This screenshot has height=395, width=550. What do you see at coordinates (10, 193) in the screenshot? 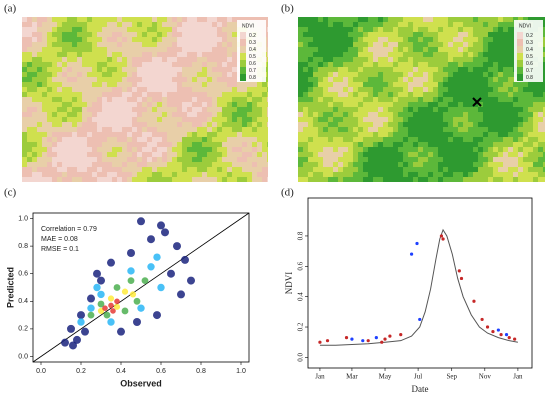
I see `panel-label: (c)` at bounding box center [10, 193].